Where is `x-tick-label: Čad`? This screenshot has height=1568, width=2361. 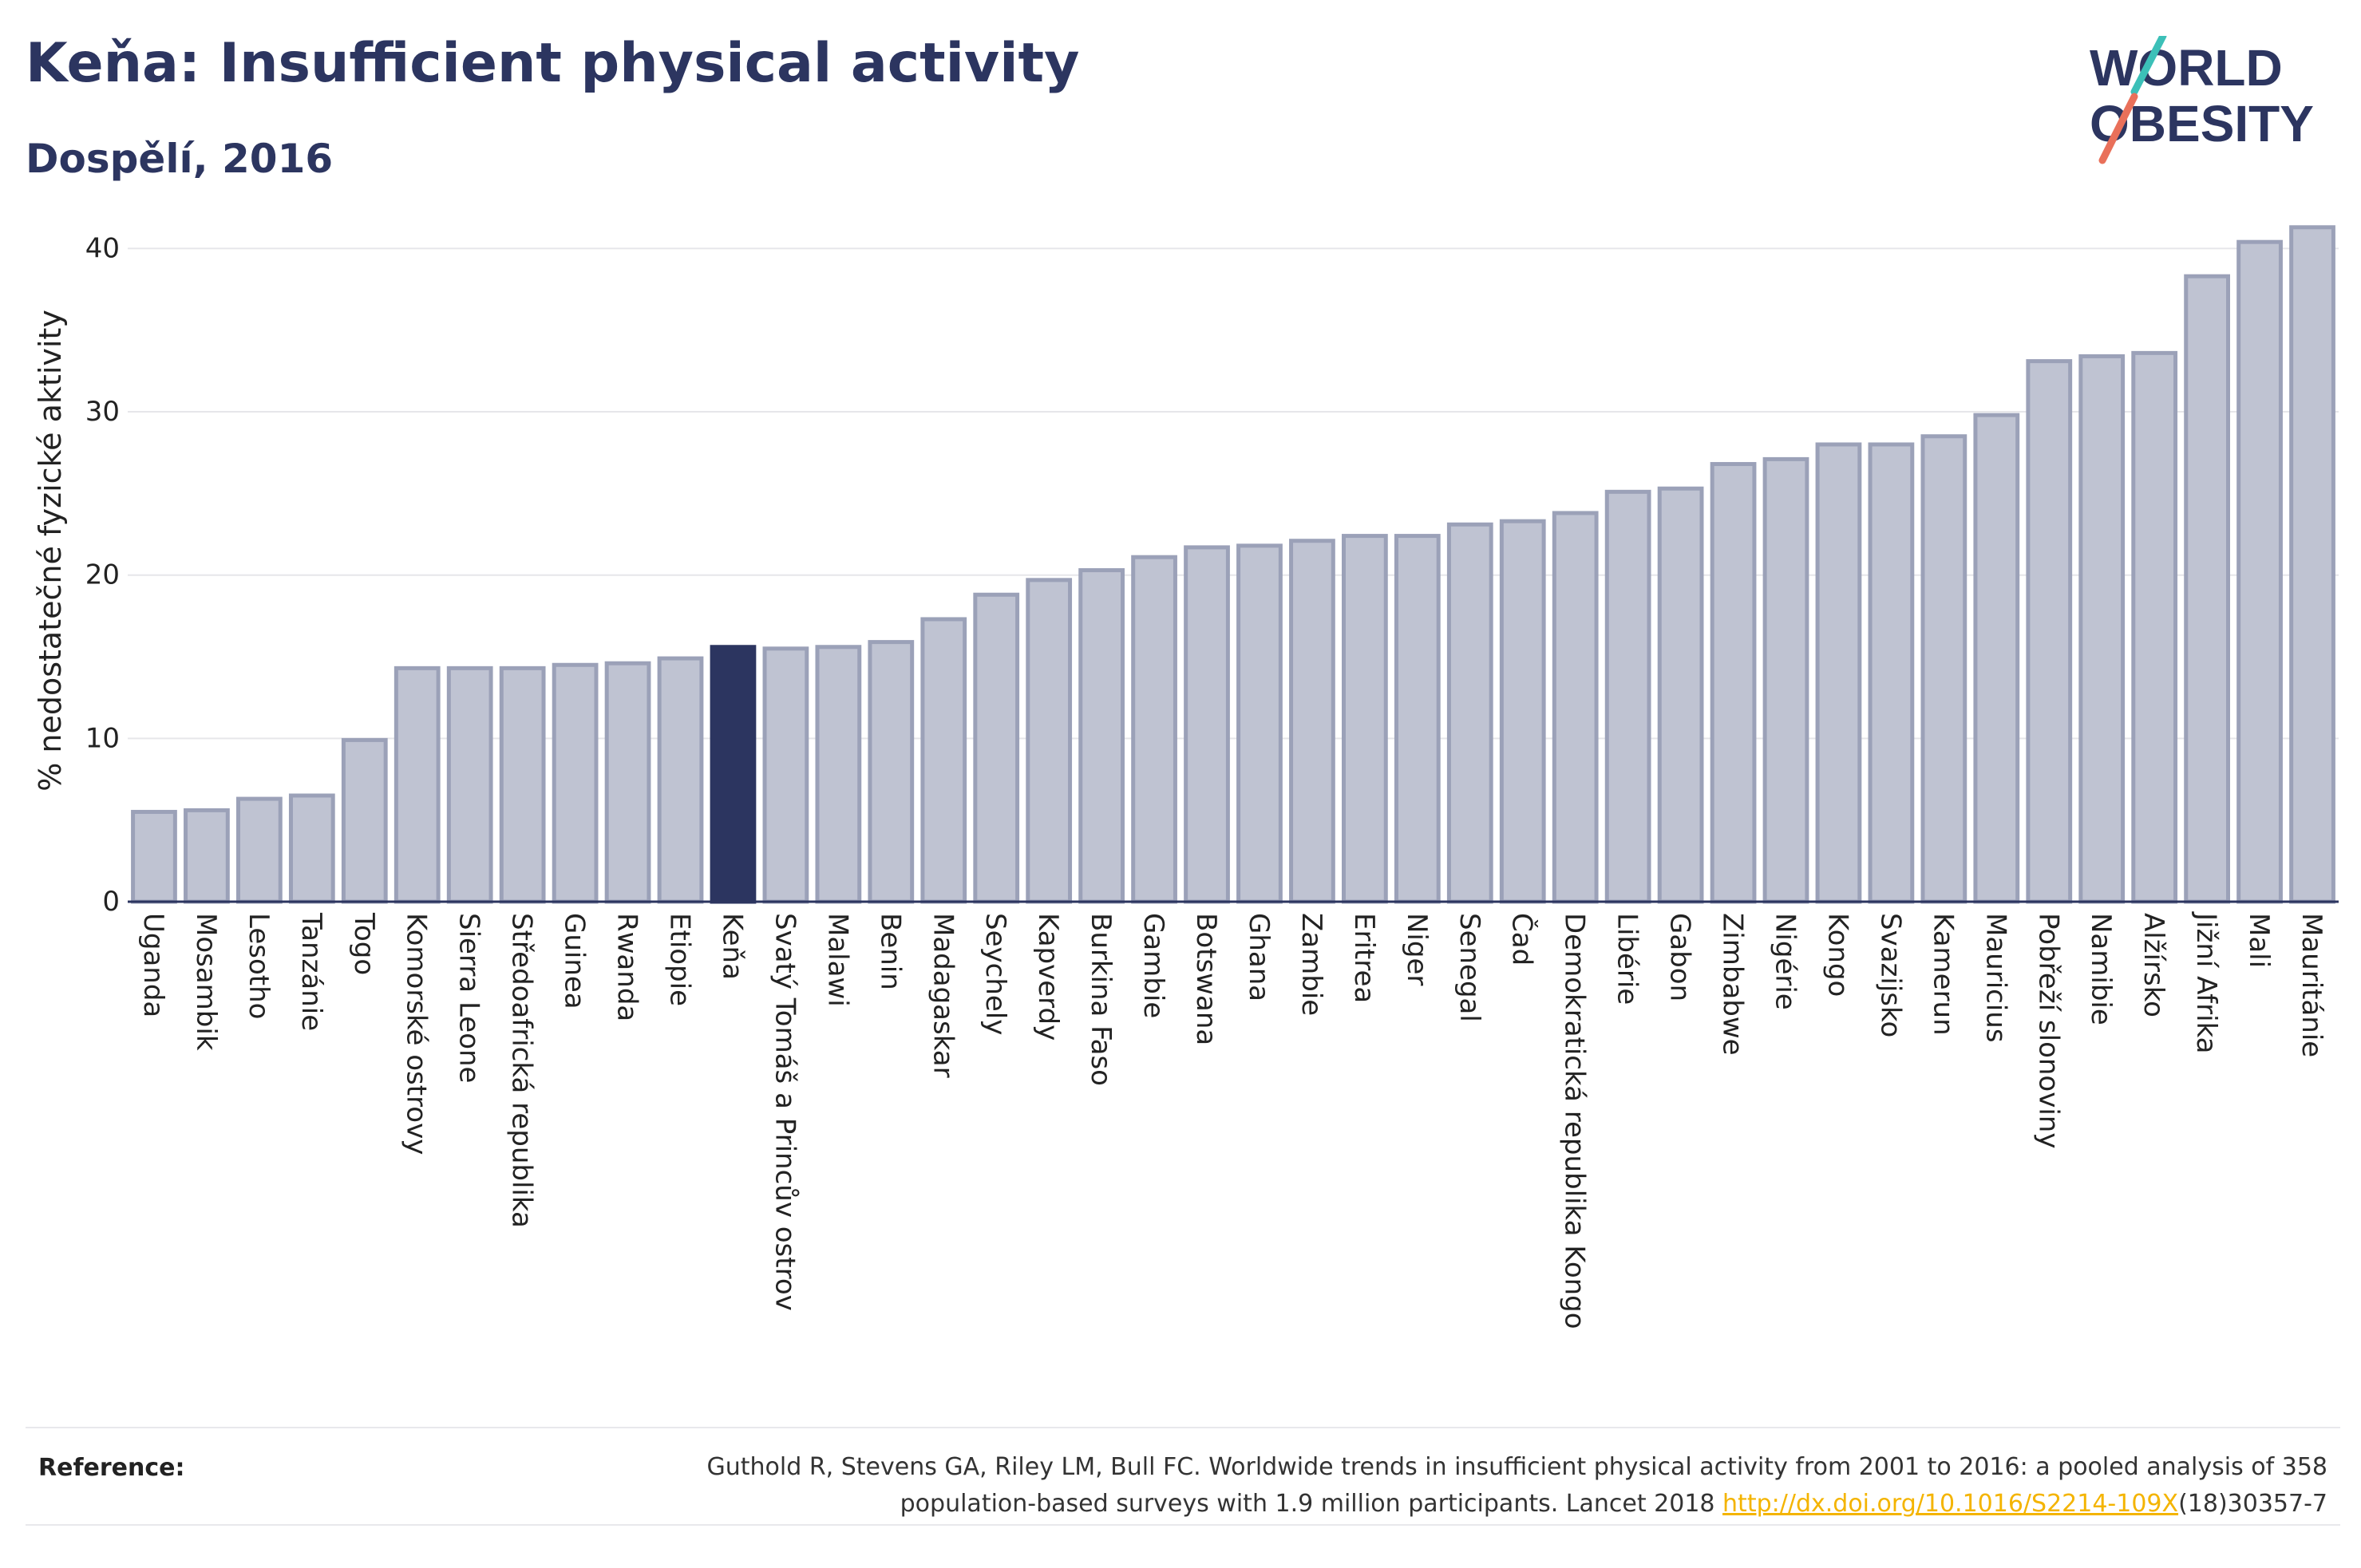 x-tick-label: Čad is located at coordinates (1522, 939).